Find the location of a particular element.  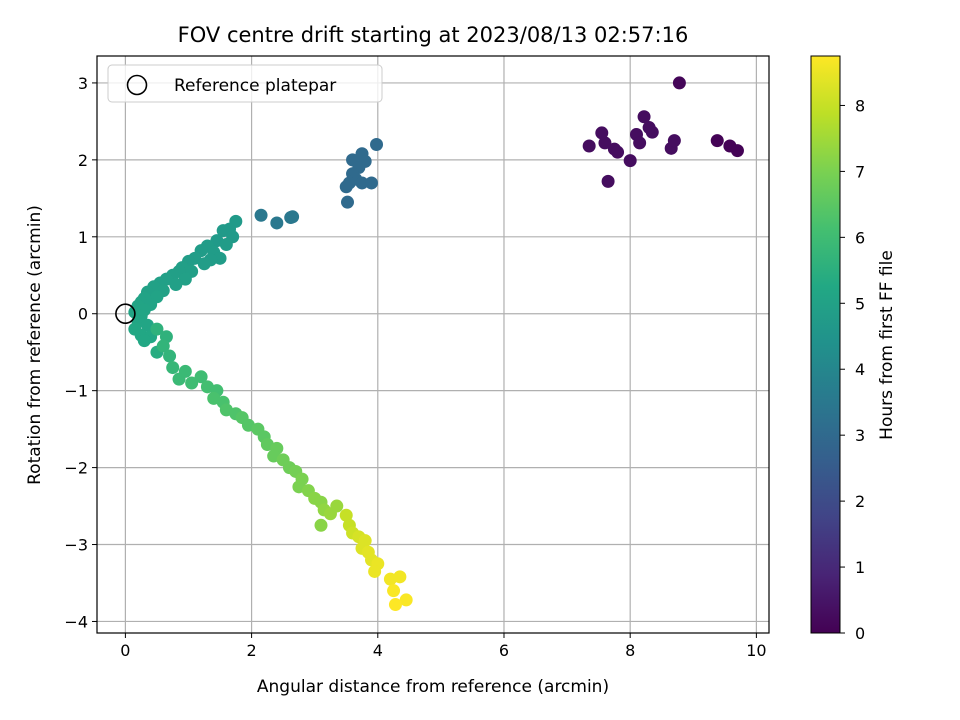

y-axis-ticks: −4 −3 −2 −1 0 1 2 3 is located at coordinates (80, 352).